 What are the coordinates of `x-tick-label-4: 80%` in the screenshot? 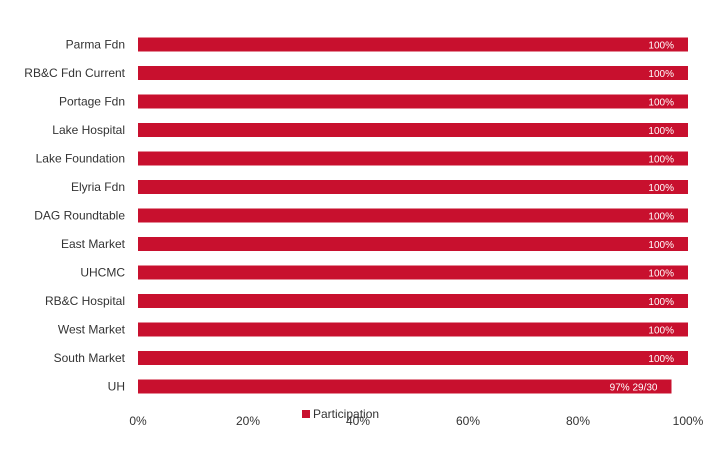 It's located at (578, 421).